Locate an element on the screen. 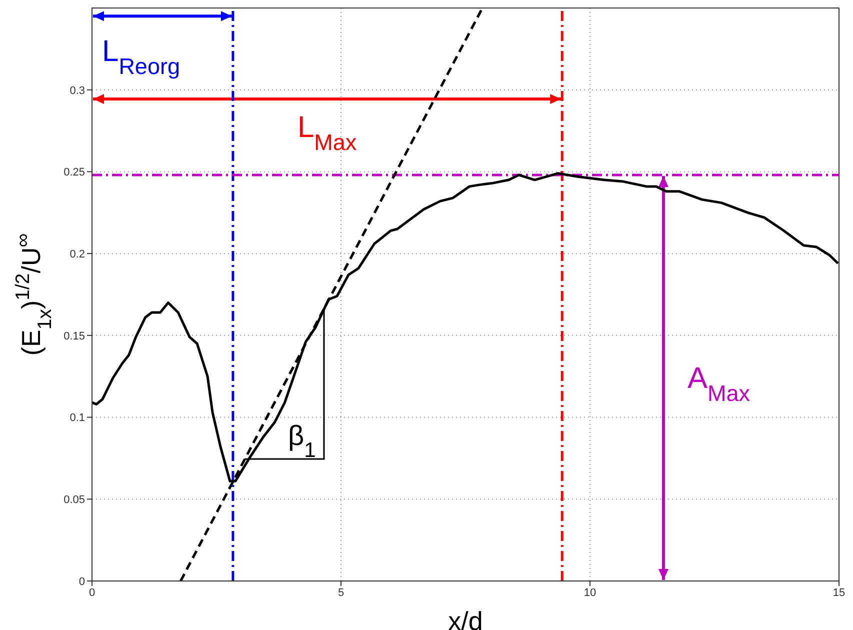 The height and width of the screenshot is (630, 853). annotation: L$_{Reorg}$ is located at coordinates (141, 57).